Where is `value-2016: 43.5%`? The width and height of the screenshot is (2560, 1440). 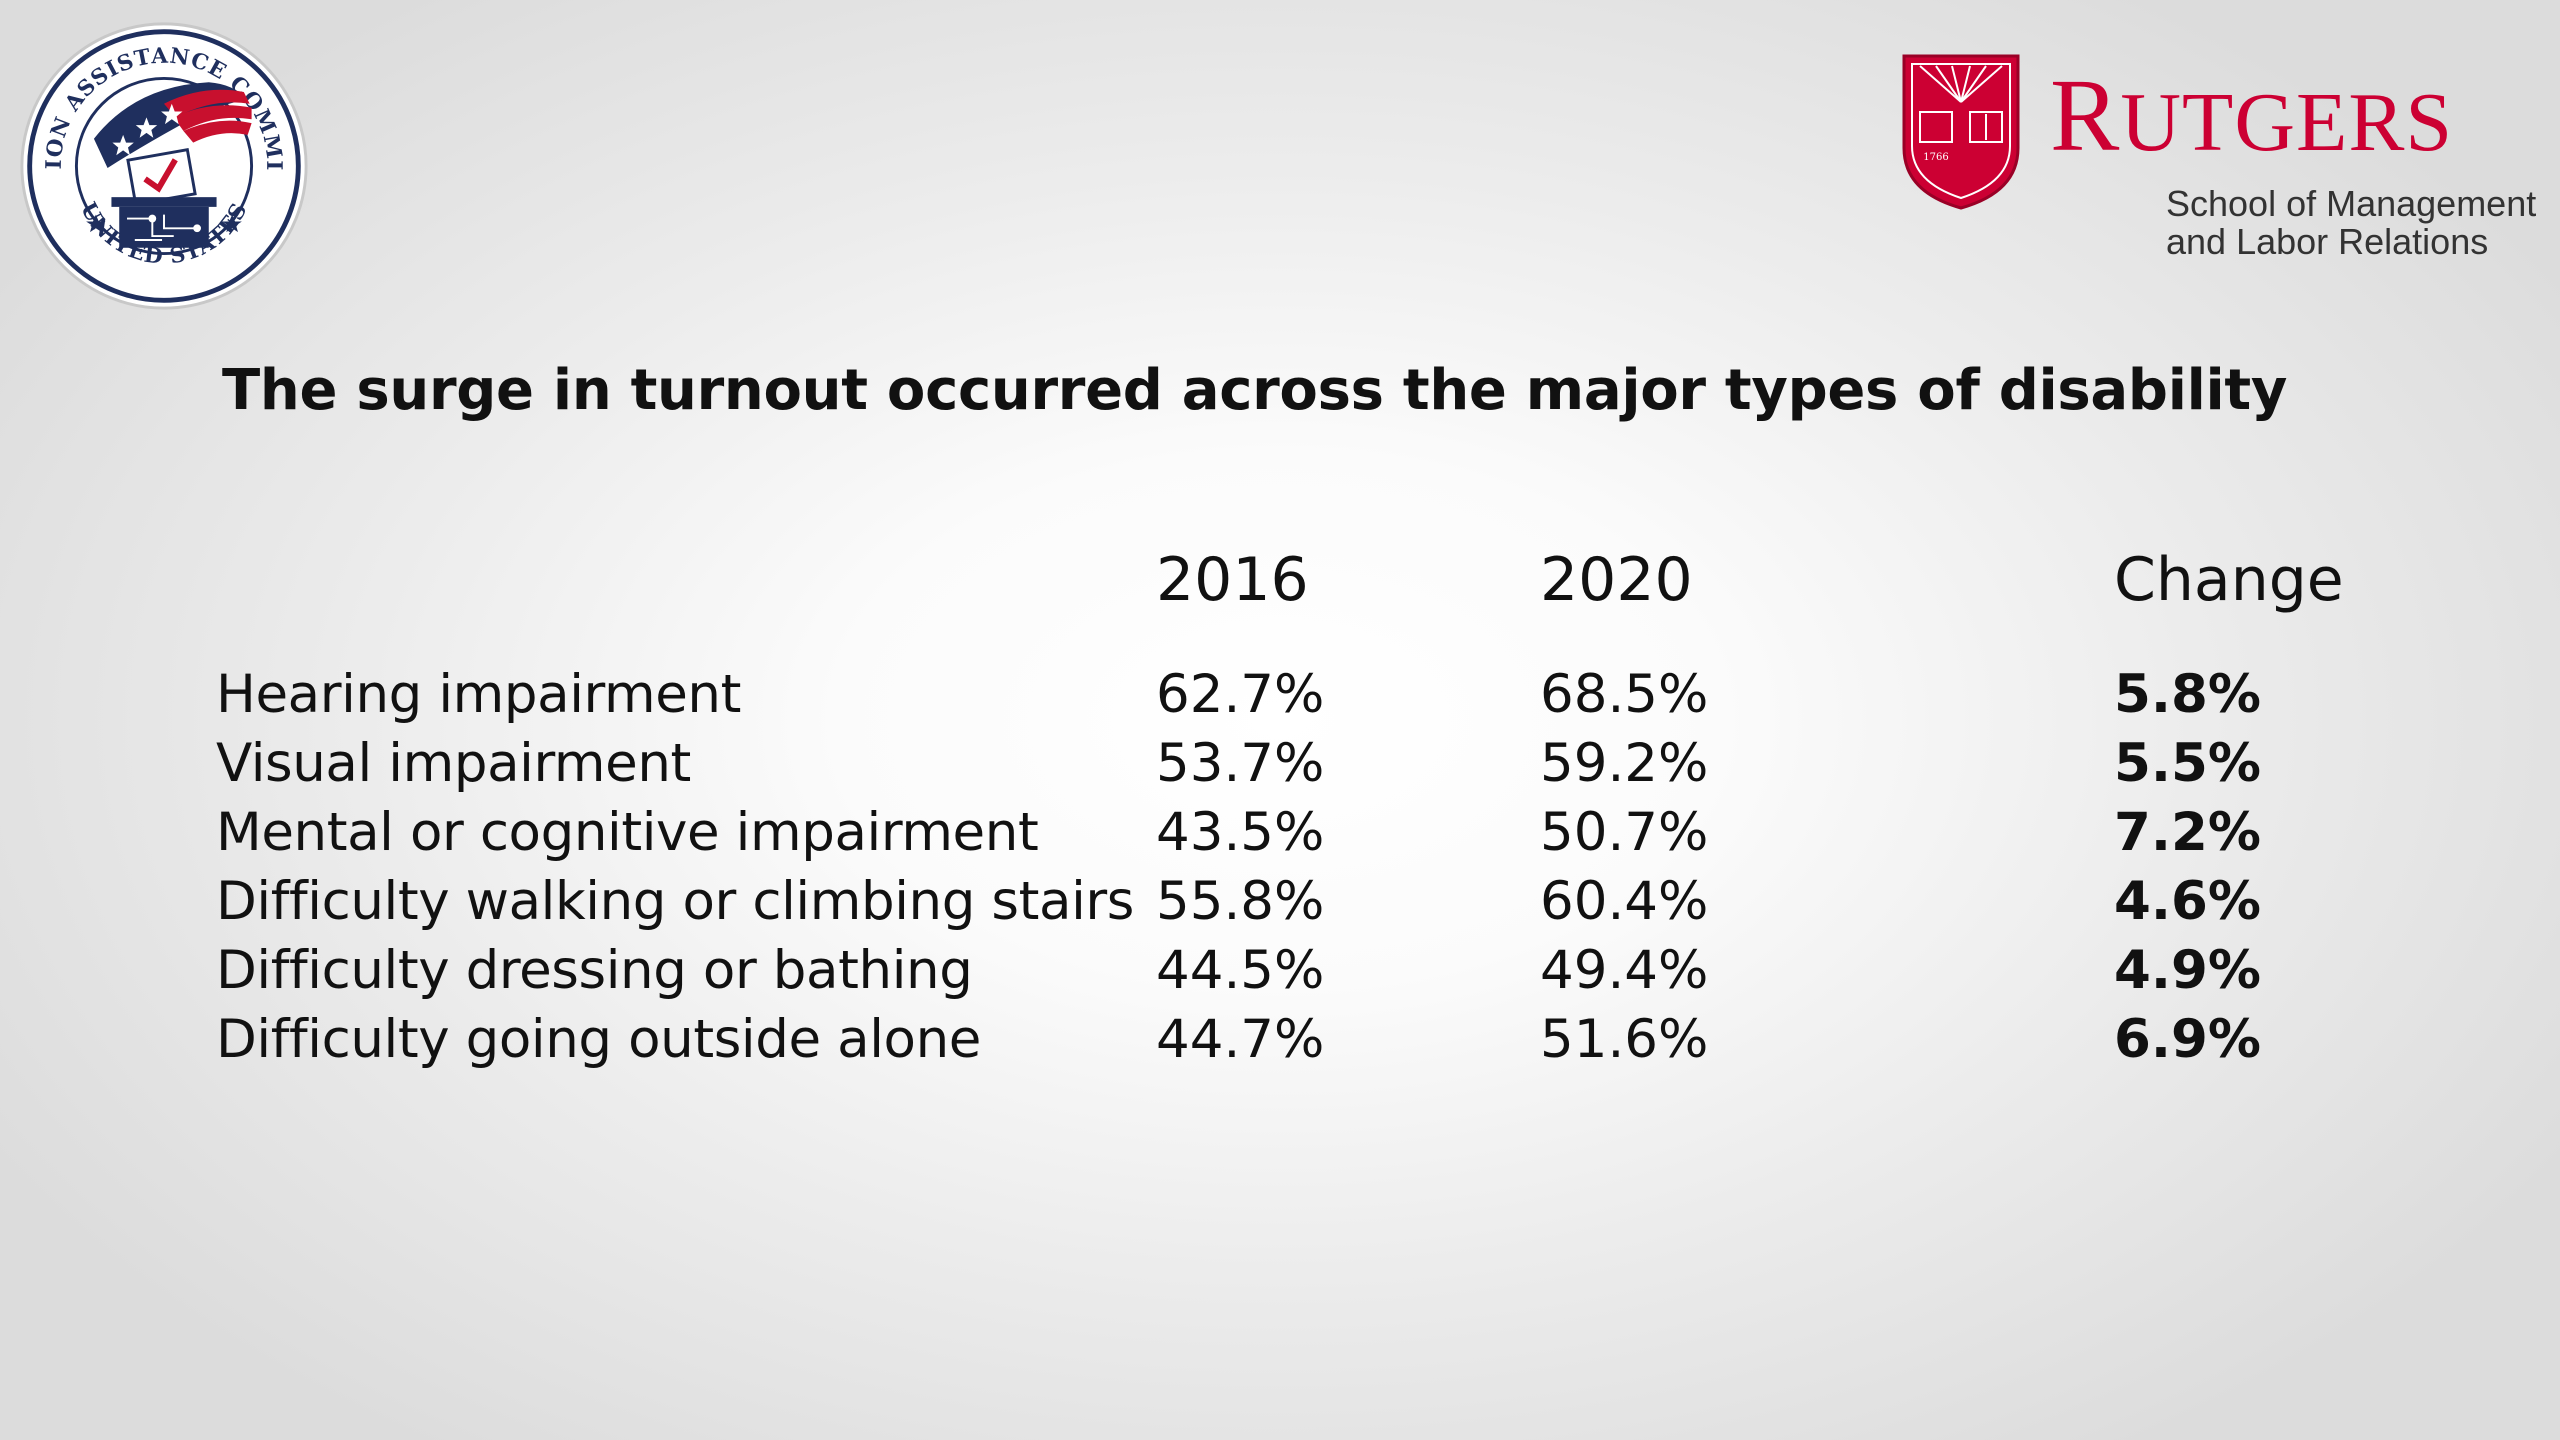 value-2016: 43.5% is located at coordinates (1240, 832).